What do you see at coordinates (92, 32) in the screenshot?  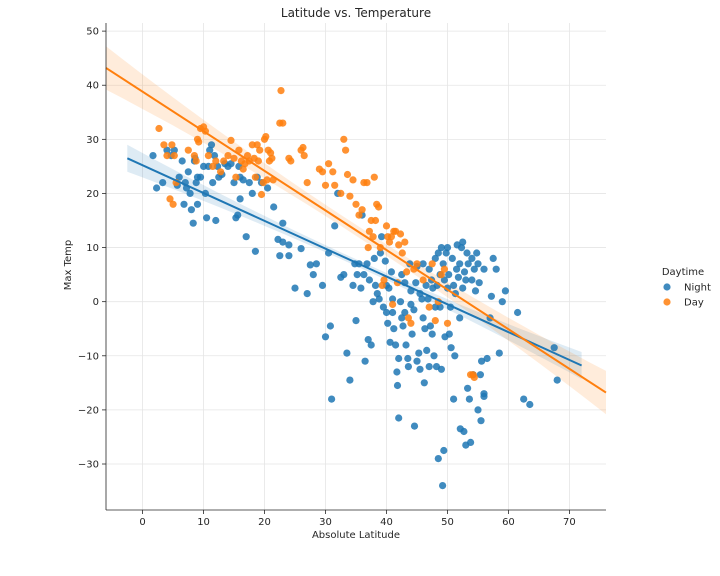 I see `y-tick-label: 50` at bounding box center [92, 32].